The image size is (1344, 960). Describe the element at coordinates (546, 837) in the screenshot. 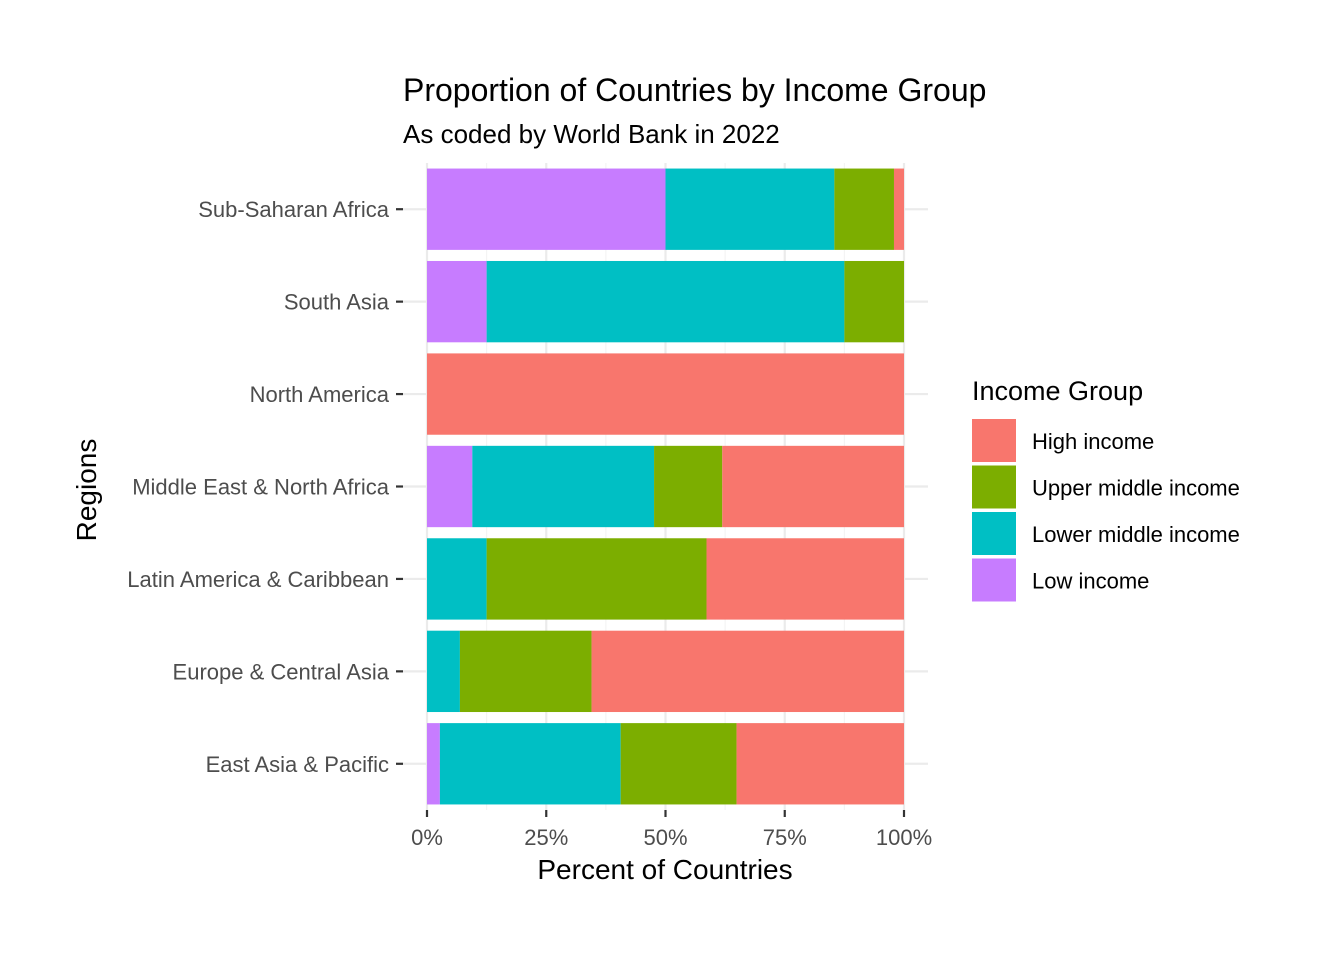

I see `x-tick-label: 25%` at that location.